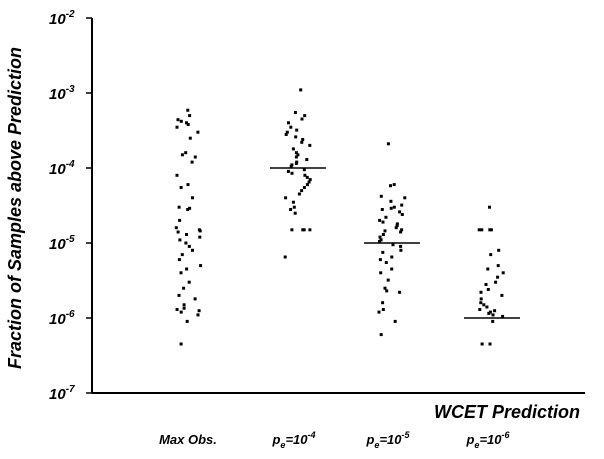  What do you see at coordinates (188, 439) in the screenshot?
I see `category-label: Max Obs.` at bounding box center [188, 439].